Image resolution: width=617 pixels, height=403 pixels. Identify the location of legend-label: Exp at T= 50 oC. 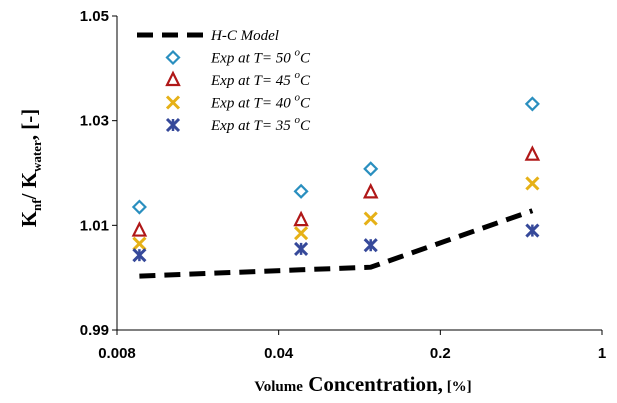
(260, 57).